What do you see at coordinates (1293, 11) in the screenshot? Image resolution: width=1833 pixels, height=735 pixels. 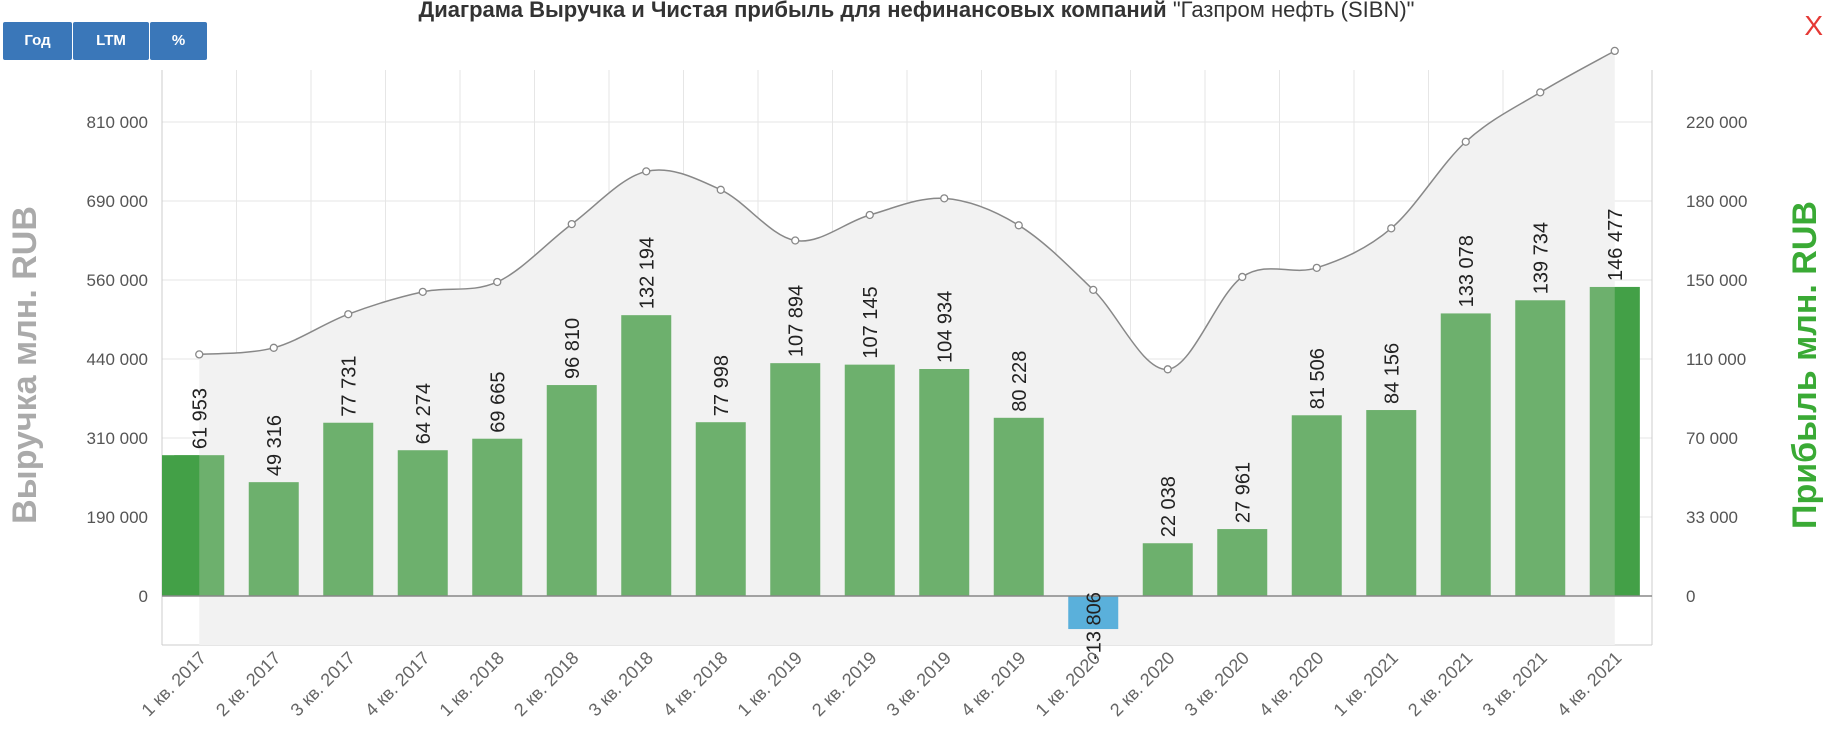 I see `chart-title-company: "Газпром нефть (SIBN)"` at bounding box center [1293, 11].